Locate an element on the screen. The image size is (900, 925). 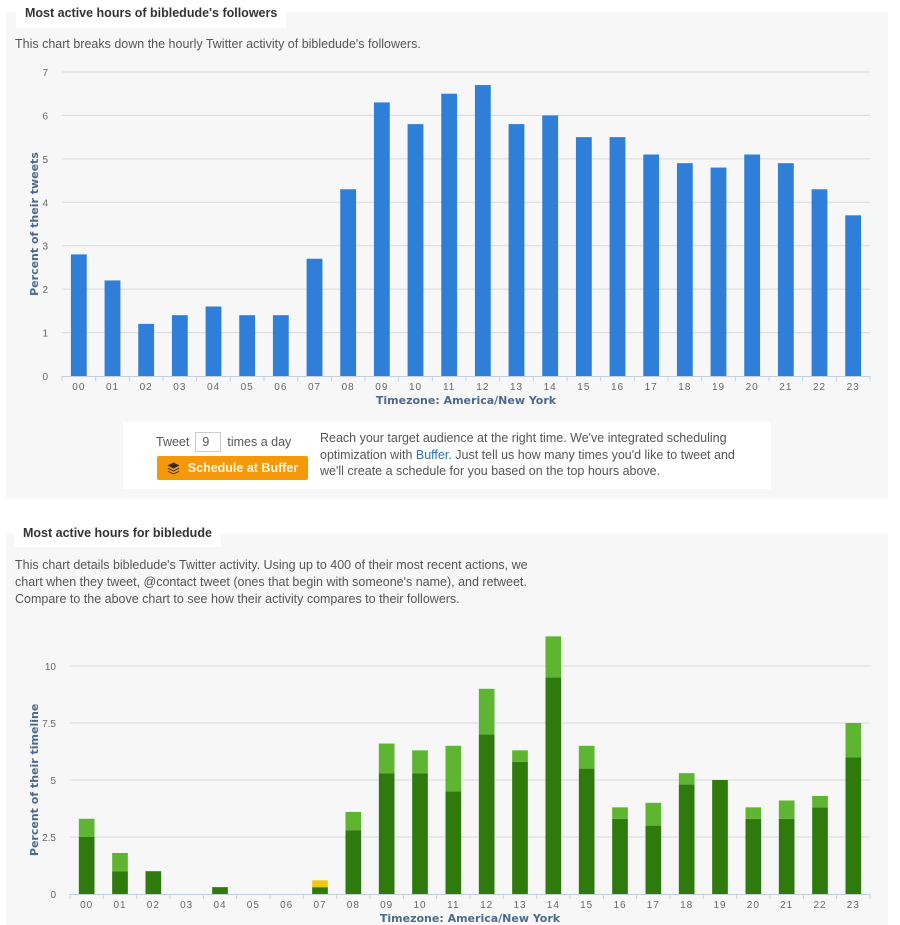
x-tick-label: 13 is located at coordinates (519, 905).